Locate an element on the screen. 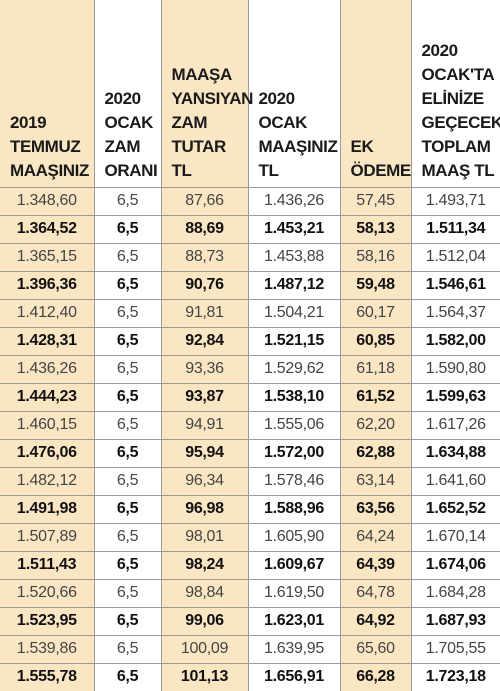 The image size is (500, 691). cell-jan-2020-salary: 1.555,06 is located at coordinates (294, 425).